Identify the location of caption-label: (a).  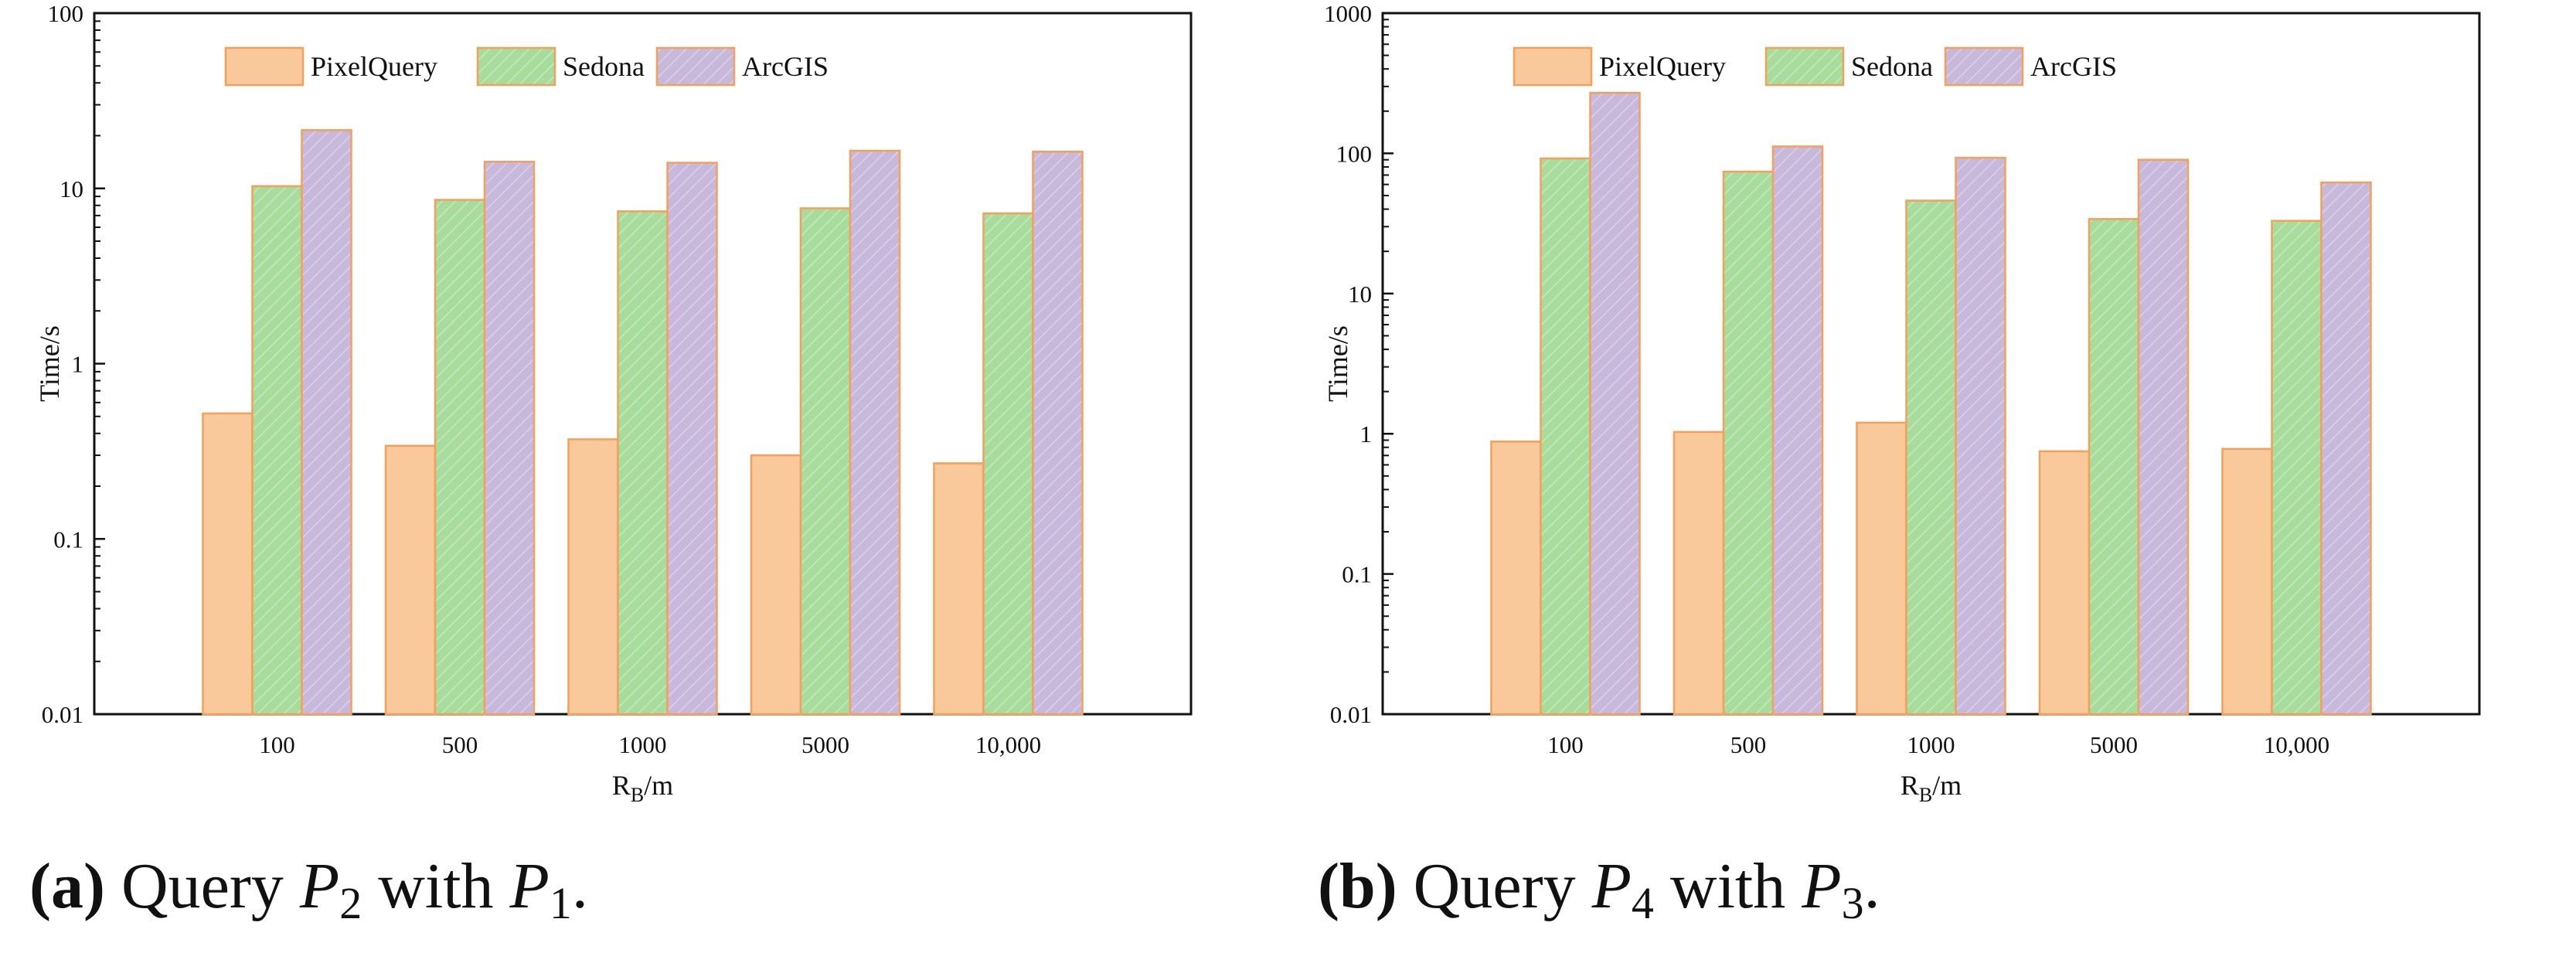
(67, 886).